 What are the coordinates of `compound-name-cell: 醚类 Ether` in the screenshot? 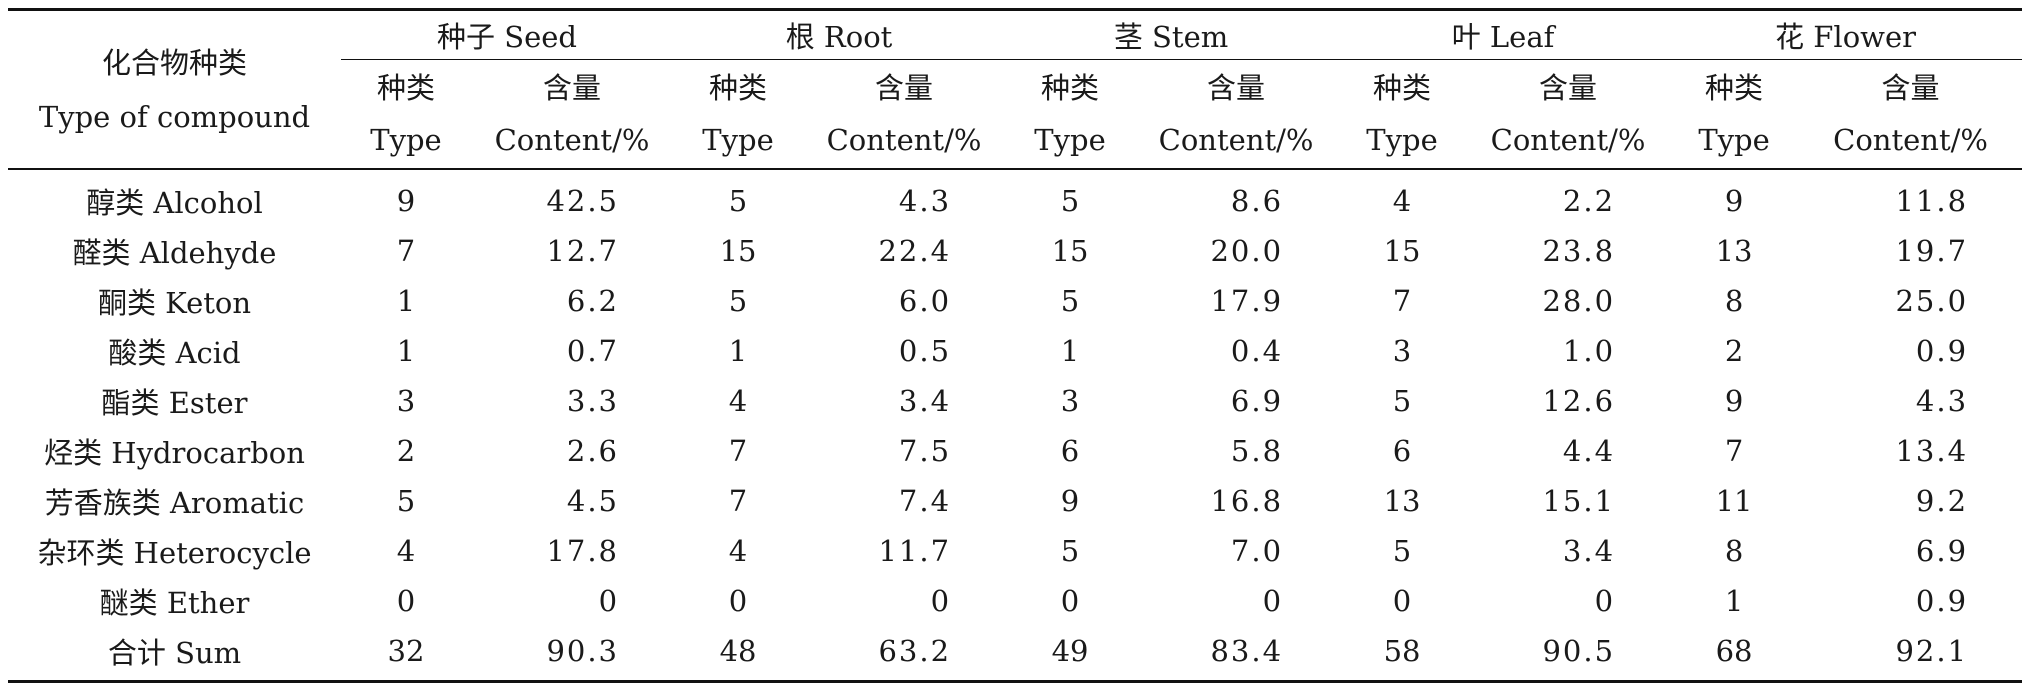 It's located at (174, 603).